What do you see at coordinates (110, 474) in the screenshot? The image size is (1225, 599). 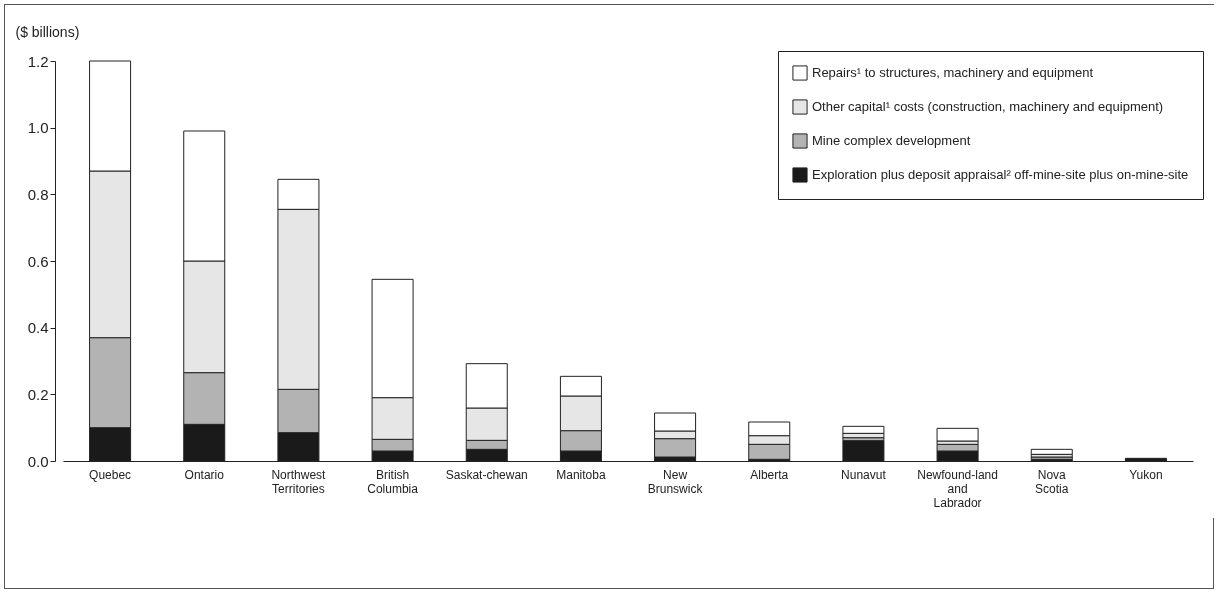 I see `x-tick-label: Quebec` at bounding box center [110, 474].